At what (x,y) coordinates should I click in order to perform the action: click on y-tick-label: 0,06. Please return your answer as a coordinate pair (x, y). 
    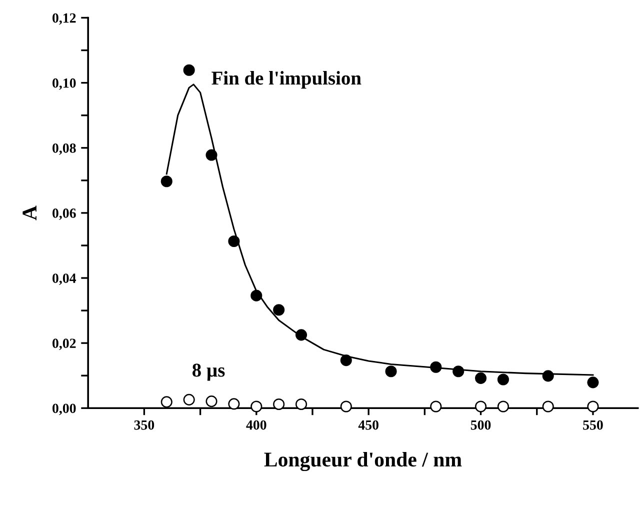
    Looking at the image, I should click on (64, 214).